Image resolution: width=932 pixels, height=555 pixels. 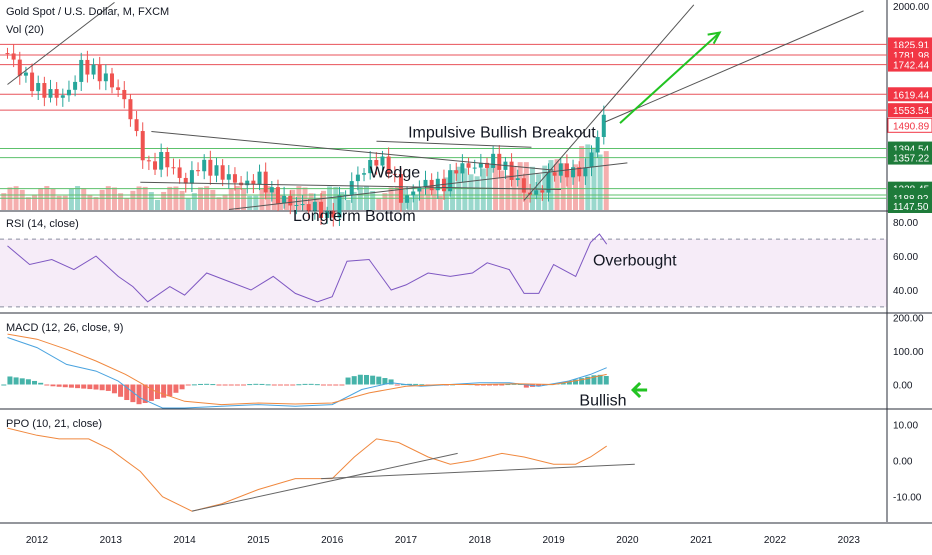 What do you see at coordinates (849, 540) in the screenshot?
I see `x-tick-11: 2023` at bounding box center [849, 540].